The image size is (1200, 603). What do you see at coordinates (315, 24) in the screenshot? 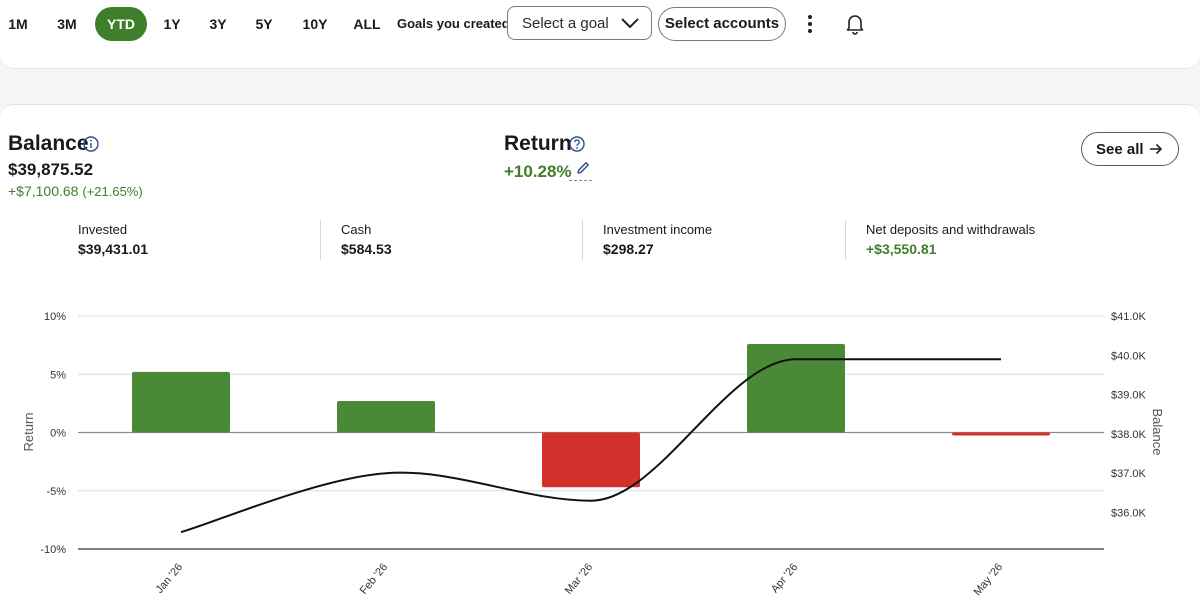
I see `range-tab-10y: 10Y` at bounding box center [315, 24].